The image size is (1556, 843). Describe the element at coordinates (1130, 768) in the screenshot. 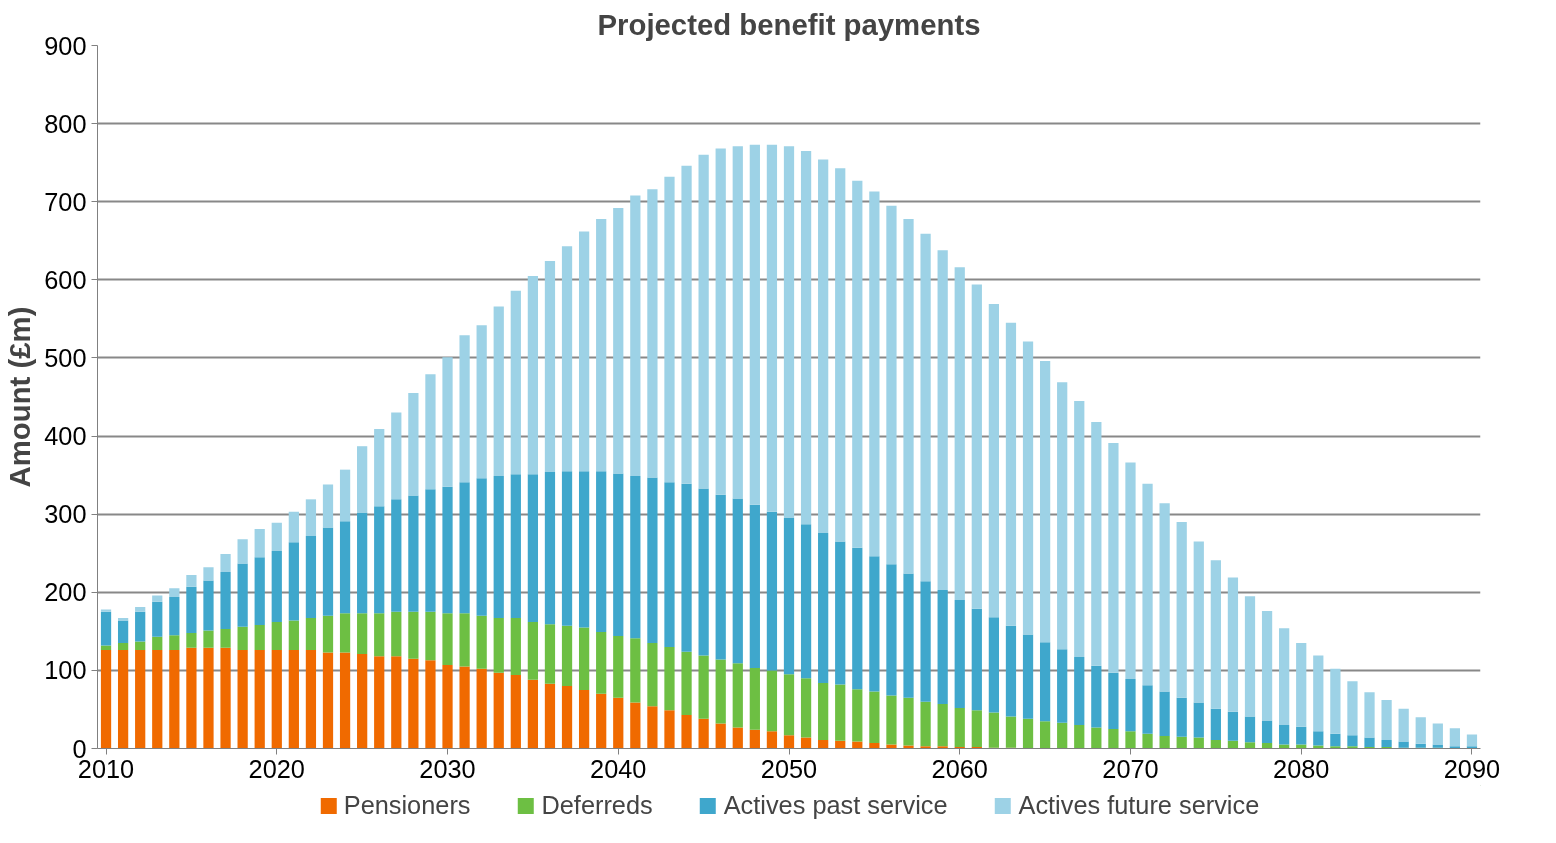

I see `x-tick-label: 2070` at that location.